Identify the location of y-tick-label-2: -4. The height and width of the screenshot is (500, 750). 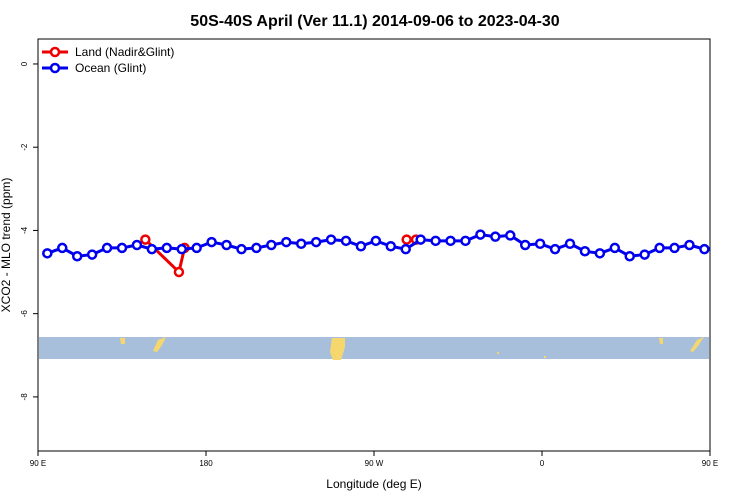
(24, 230).